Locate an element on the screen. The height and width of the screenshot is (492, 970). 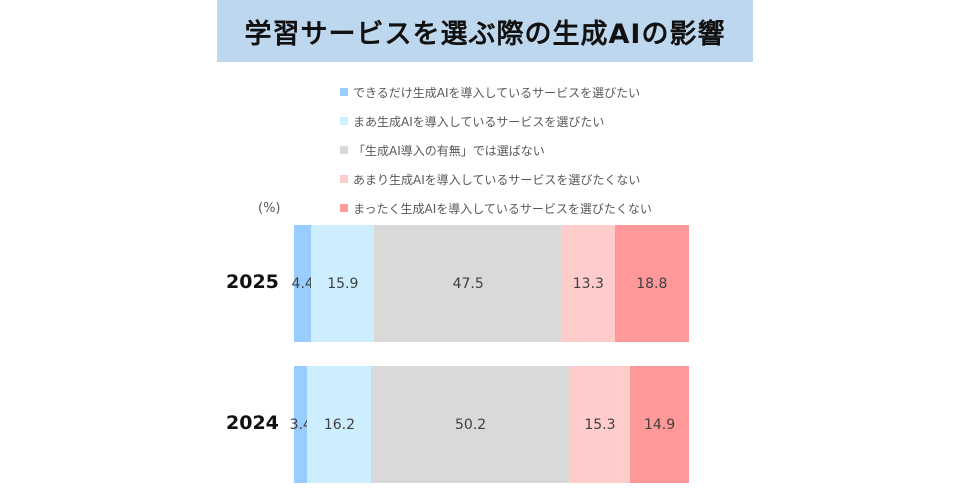
chart-title: 学習サービスを選ぶ際の生成AIの影響 is located at coordinates (485, 34).